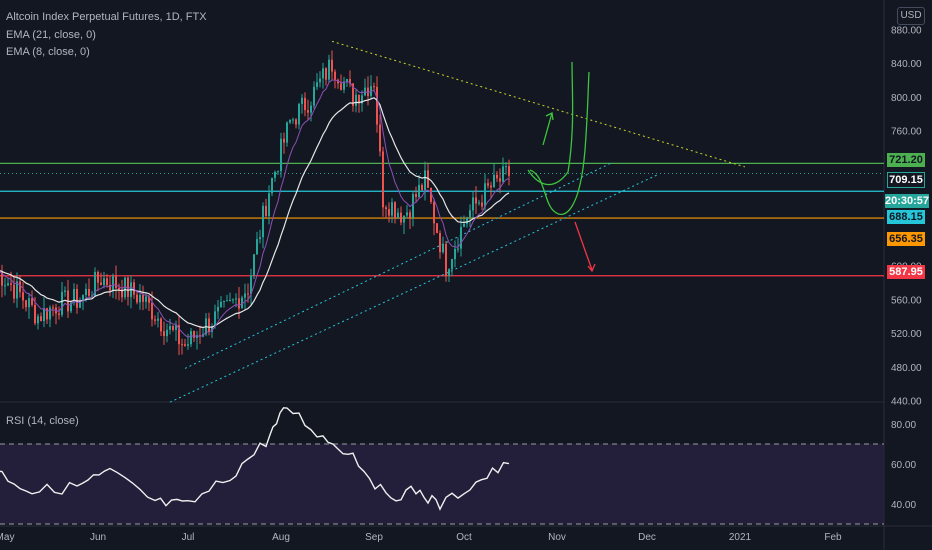 The image size is (932, 550). Describe the element at coordinates (906, 132) in the screenshot. I see `price-axis-label: 760.00` at that location.